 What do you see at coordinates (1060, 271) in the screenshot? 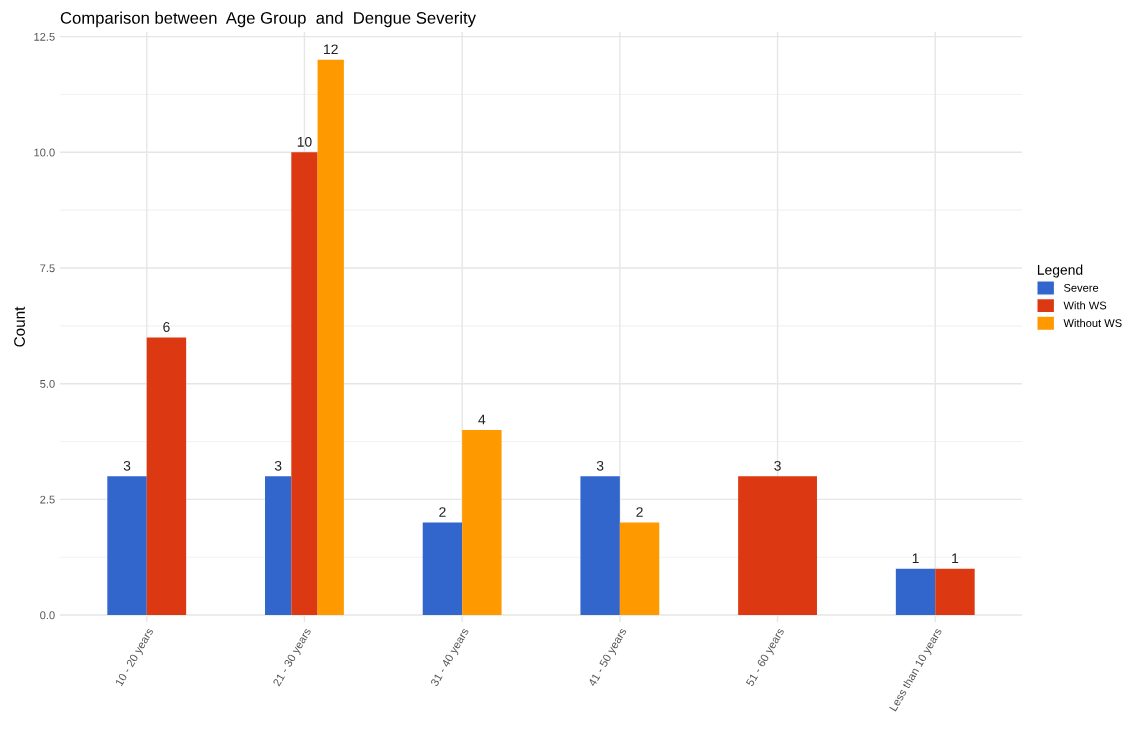
I see `legend-title: Legend` at bounding box center [1060, 271].